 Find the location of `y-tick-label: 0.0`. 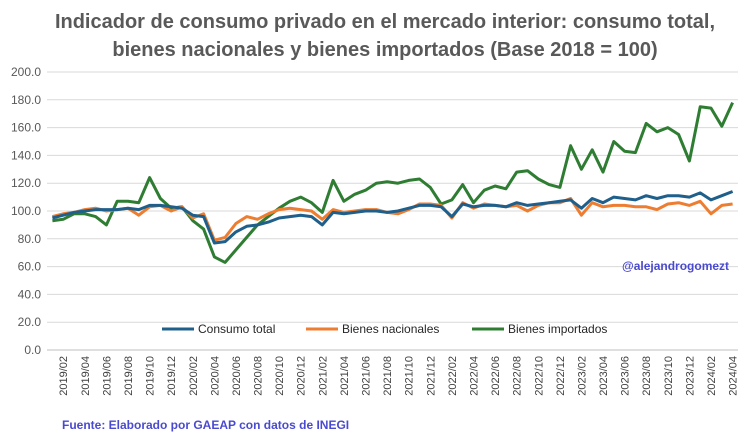

y-tick-label: 0.0 is located at coordinates (32, 350).